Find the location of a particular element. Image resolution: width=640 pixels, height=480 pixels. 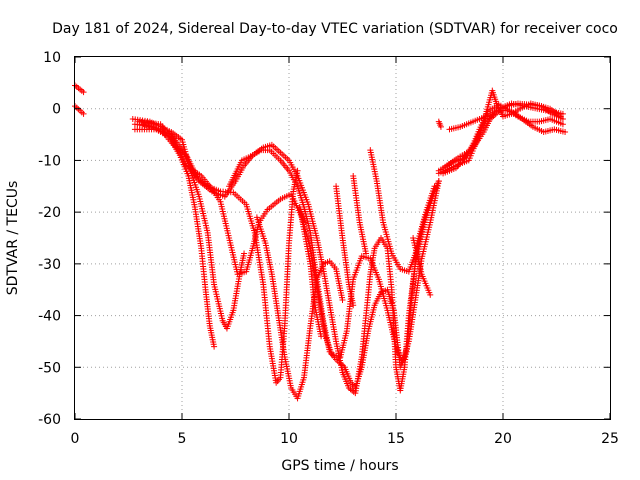

y-tick-label: 10 is located at coordinates (52, 58).